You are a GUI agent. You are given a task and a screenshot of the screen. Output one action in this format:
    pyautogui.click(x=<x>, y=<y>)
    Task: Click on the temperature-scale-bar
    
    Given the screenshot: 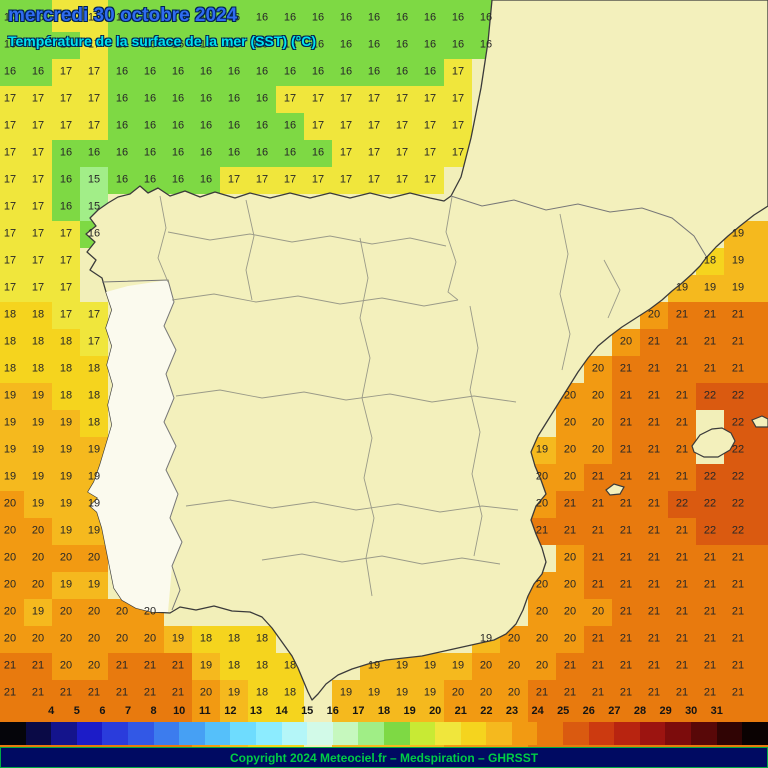 What is the action you would take?
    pyautogui.click(x=384, y=733)
    